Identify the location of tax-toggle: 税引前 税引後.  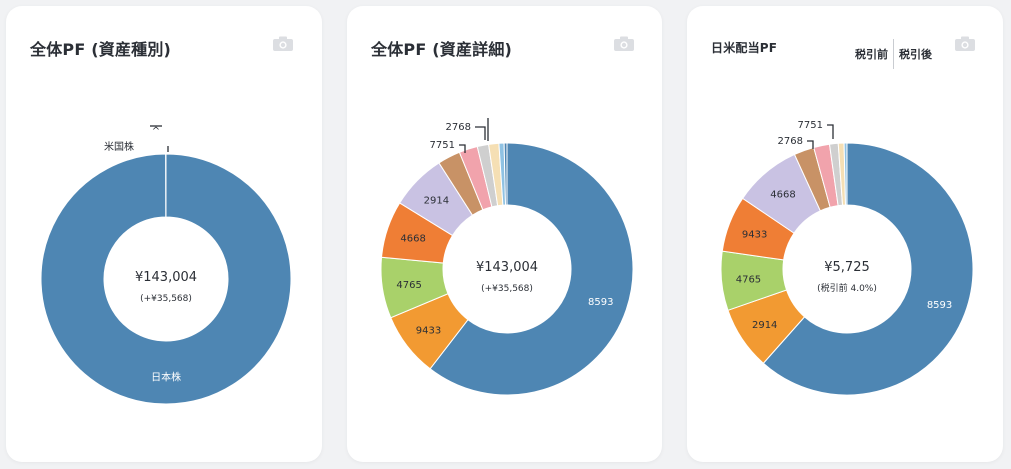
(893, 54).